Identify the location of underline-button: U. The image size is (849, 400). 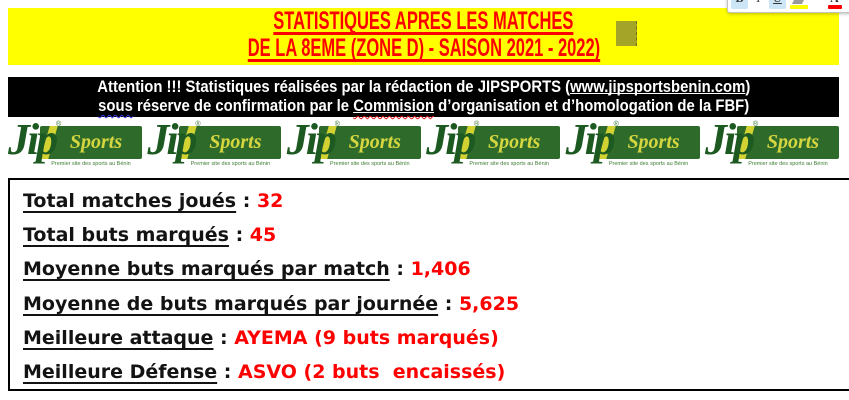
(777, 4).